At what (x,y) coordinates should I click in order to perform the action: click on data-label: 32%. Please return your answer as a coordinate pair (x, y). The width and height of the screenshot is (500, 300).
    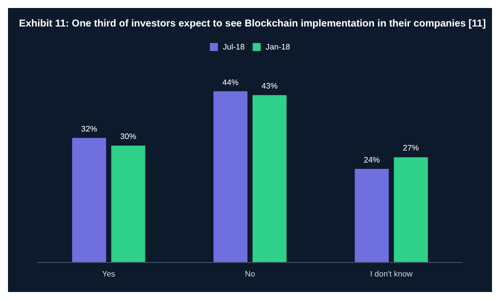
    Looking at the image, I should click on (89, 129).